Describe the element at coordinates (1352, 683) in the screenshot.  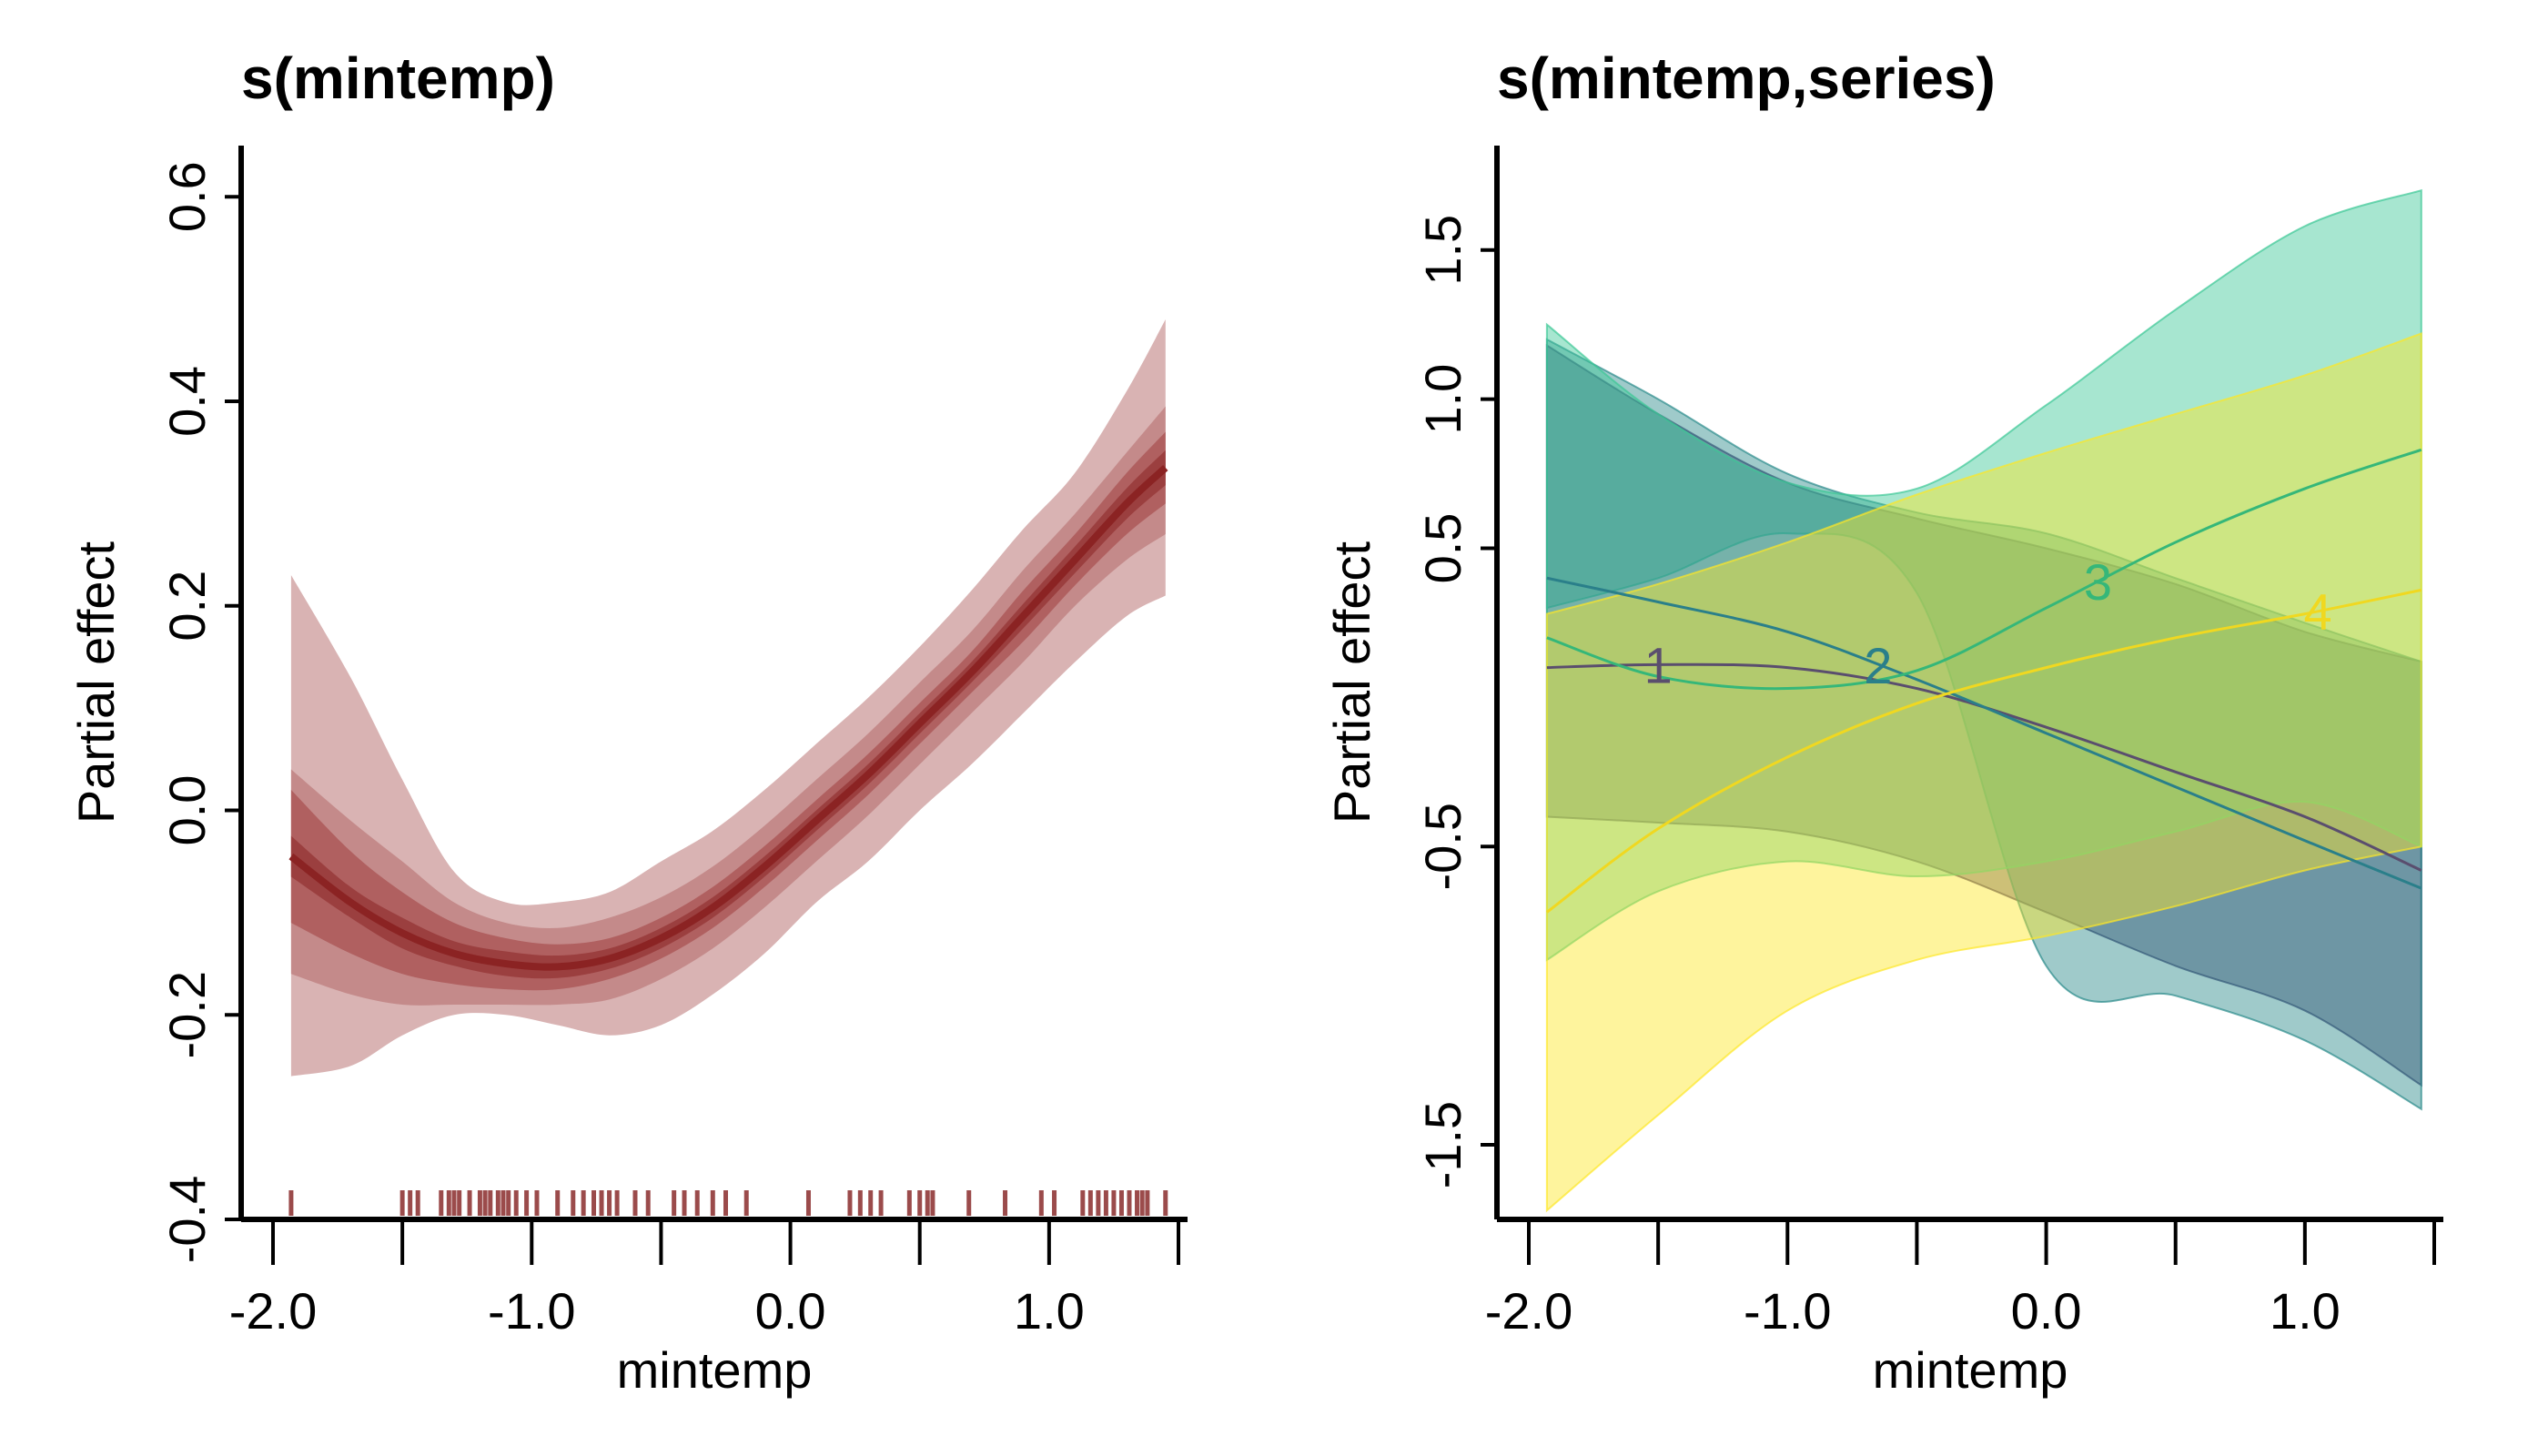
I see `right-y-axis-label: Partial effect` at that location.